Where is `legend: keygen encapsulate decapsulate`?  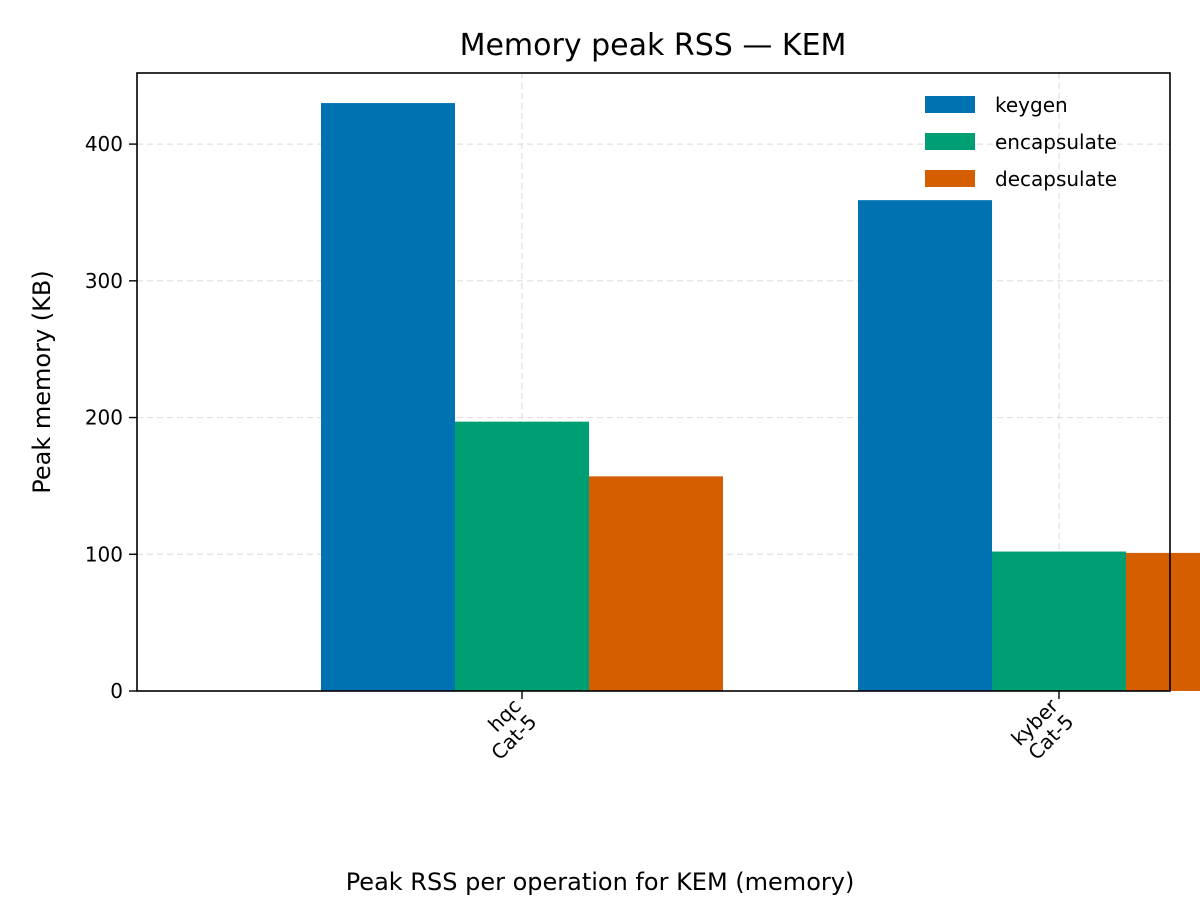
legend: keygen encapsulate decapsulate is located at coordinates (1021, 142).